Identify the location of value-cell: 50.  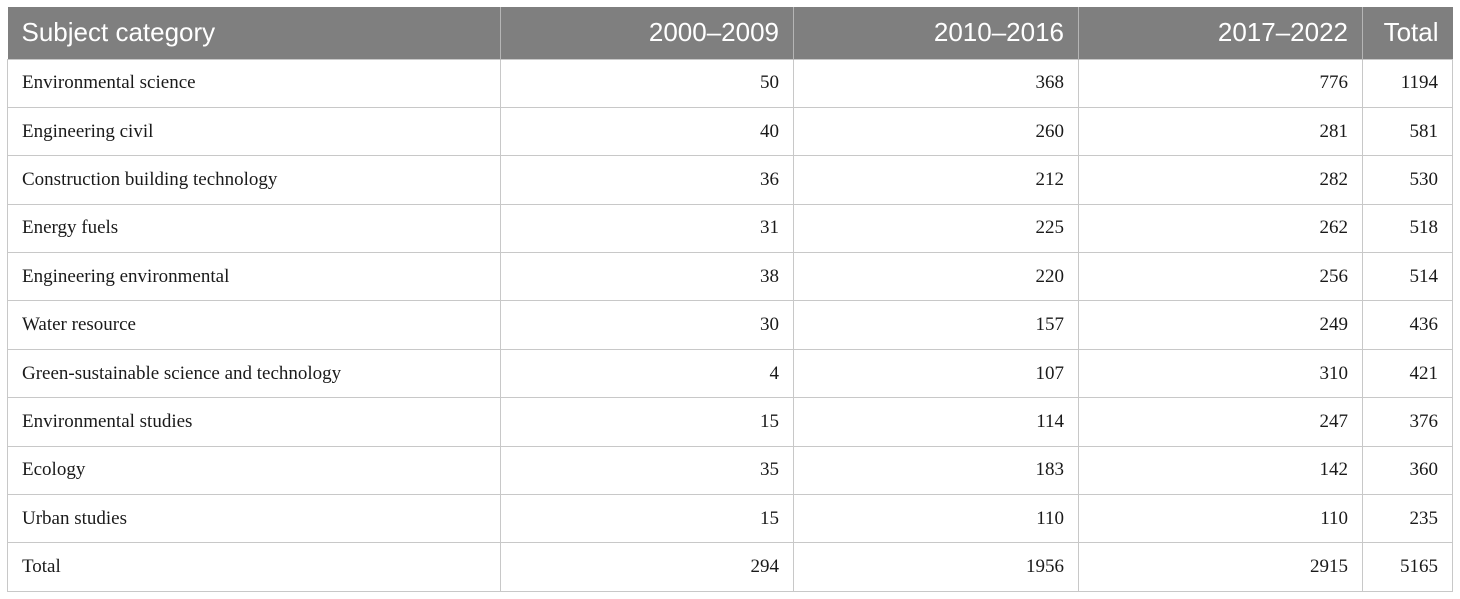
(647, 83).